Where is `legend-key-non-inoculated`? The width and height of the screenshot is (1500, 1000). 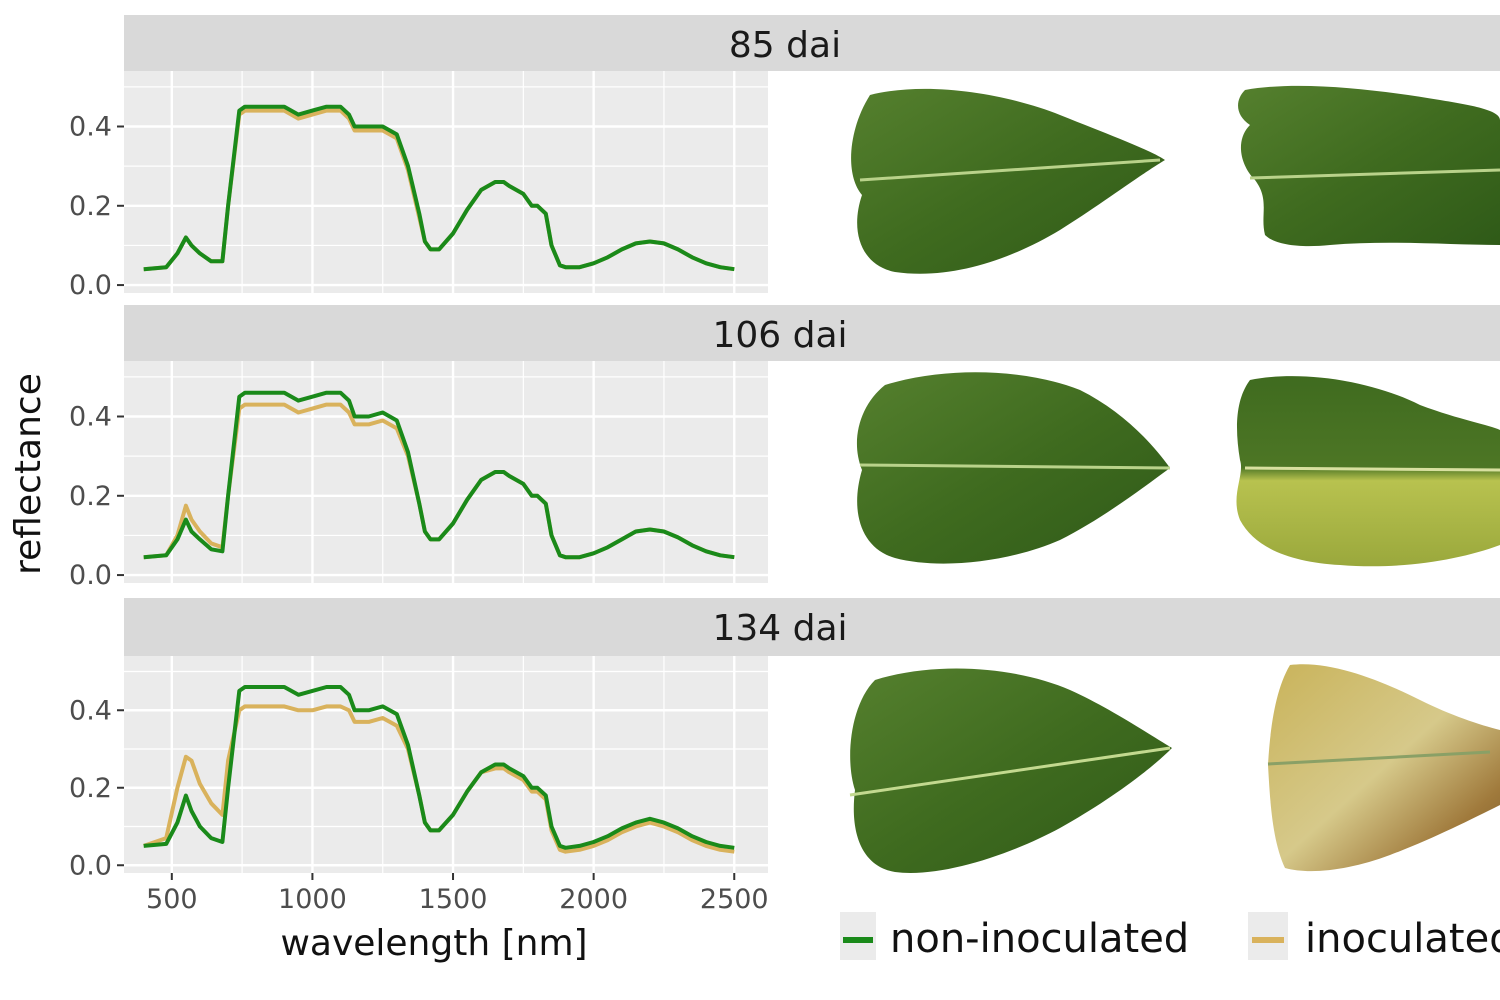
legend-key-non-inoculated is located at coordinates (858, 936).